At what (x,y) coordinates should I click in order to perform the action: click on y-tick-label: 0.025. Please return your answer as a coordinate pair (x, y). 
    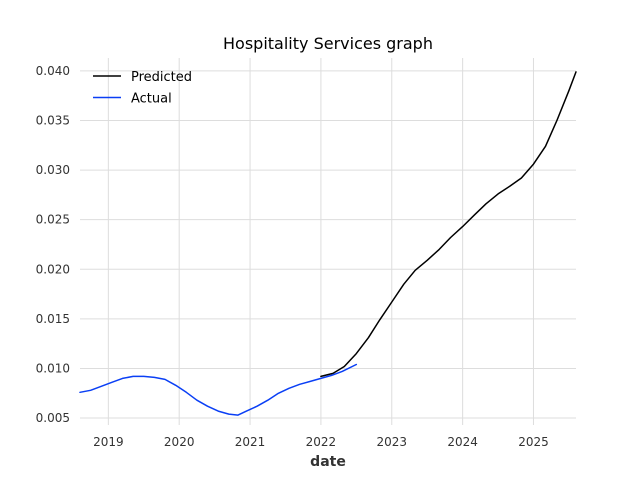
    Looking at the image, I should click on (53, 220).